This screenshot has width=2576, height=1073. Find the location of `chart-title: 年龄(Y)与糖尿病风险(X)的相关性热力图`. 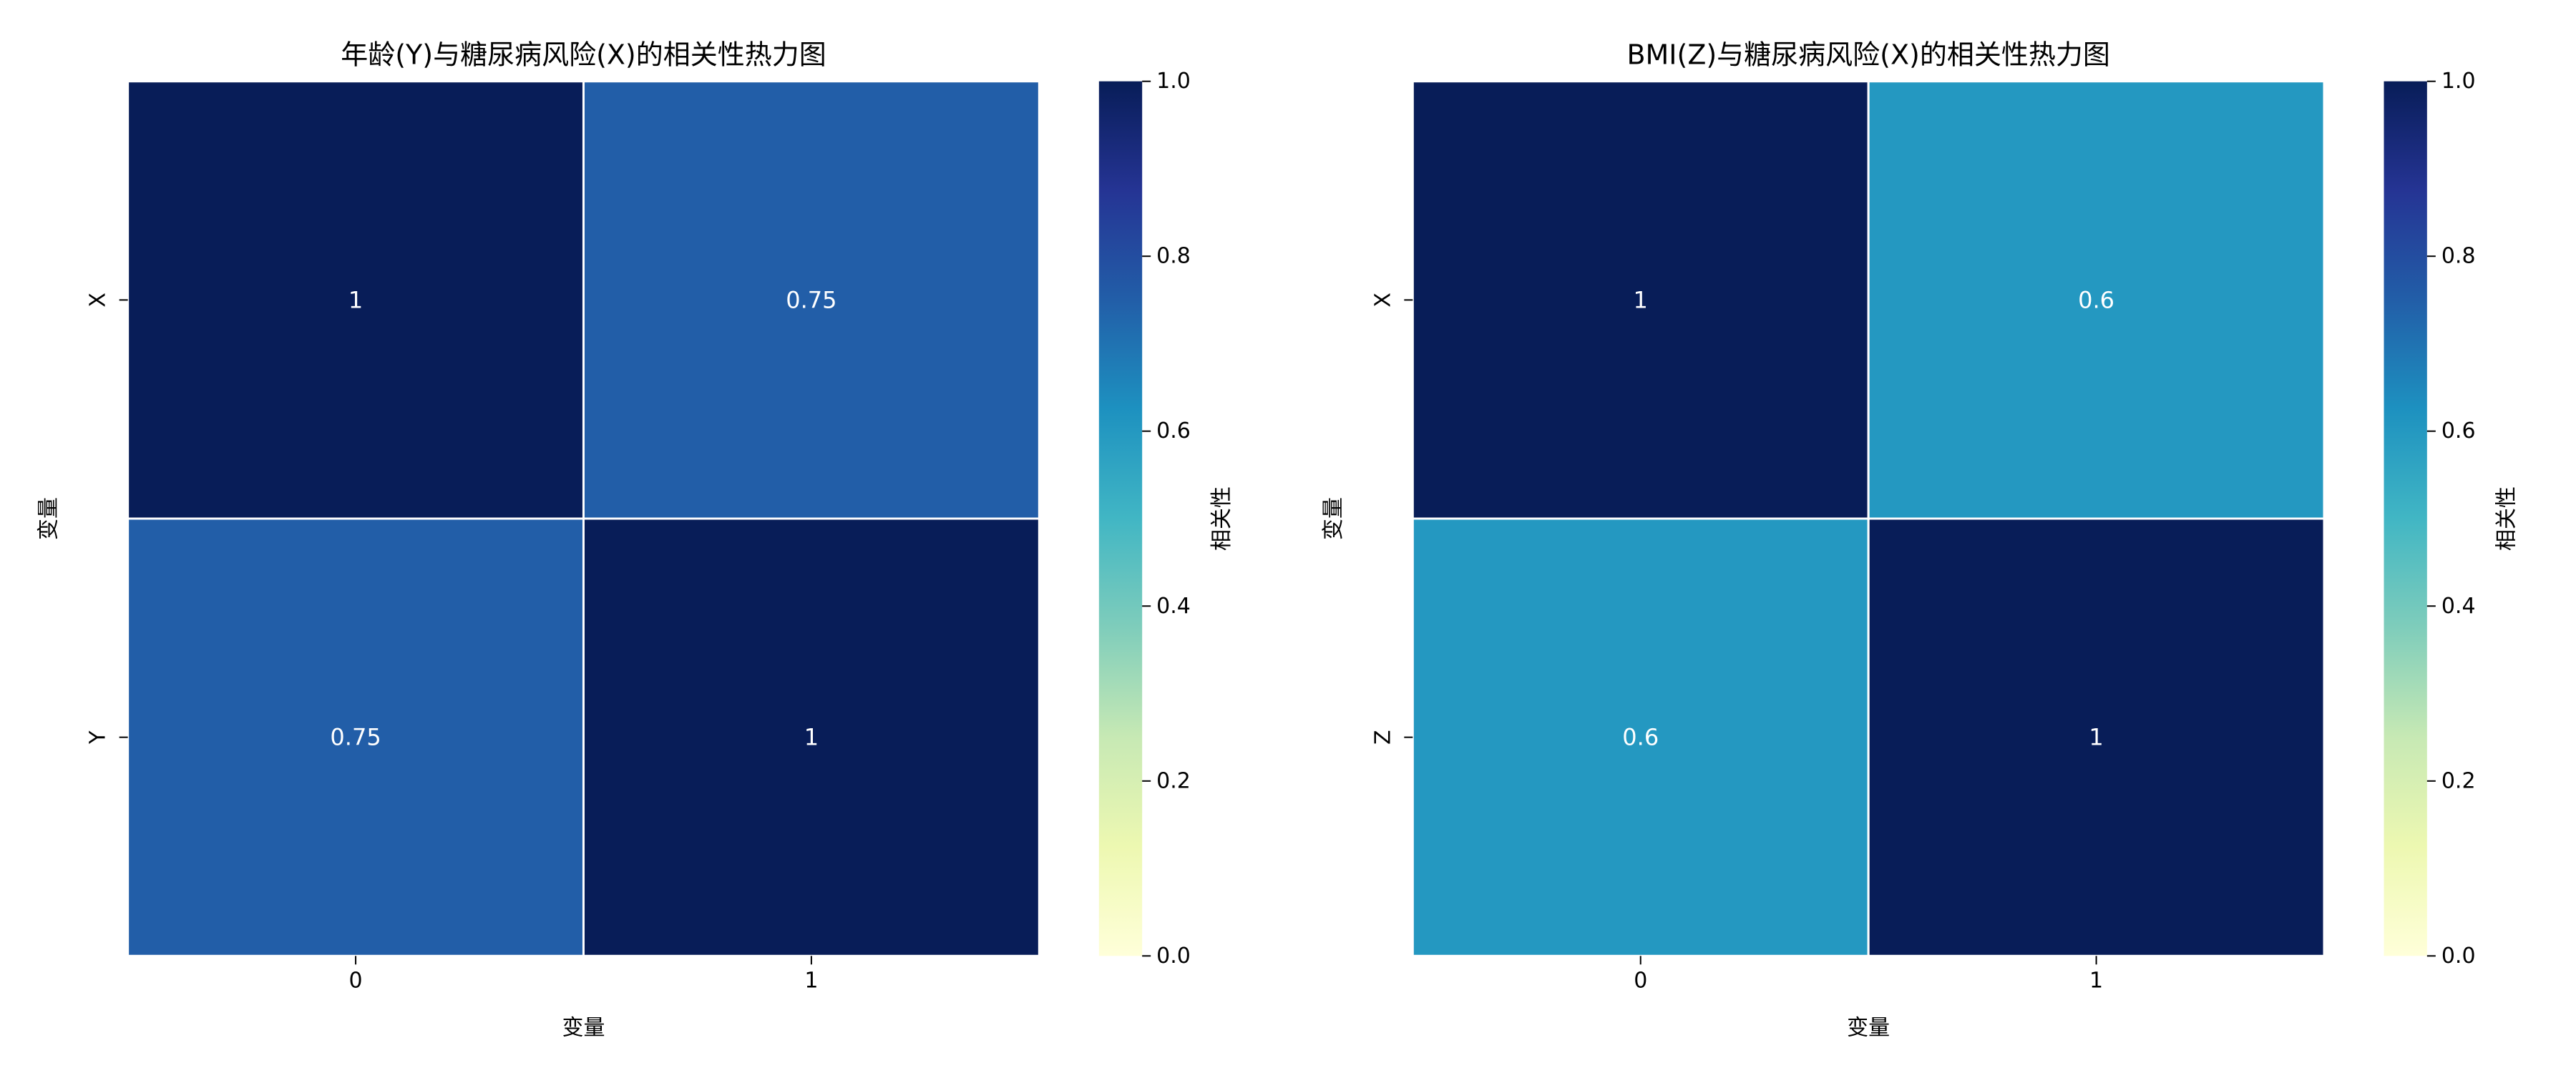

chart-title: 年龄(Y)与糖尿病风险(X)的相关性热力图 is located at coordinates (583, 55).